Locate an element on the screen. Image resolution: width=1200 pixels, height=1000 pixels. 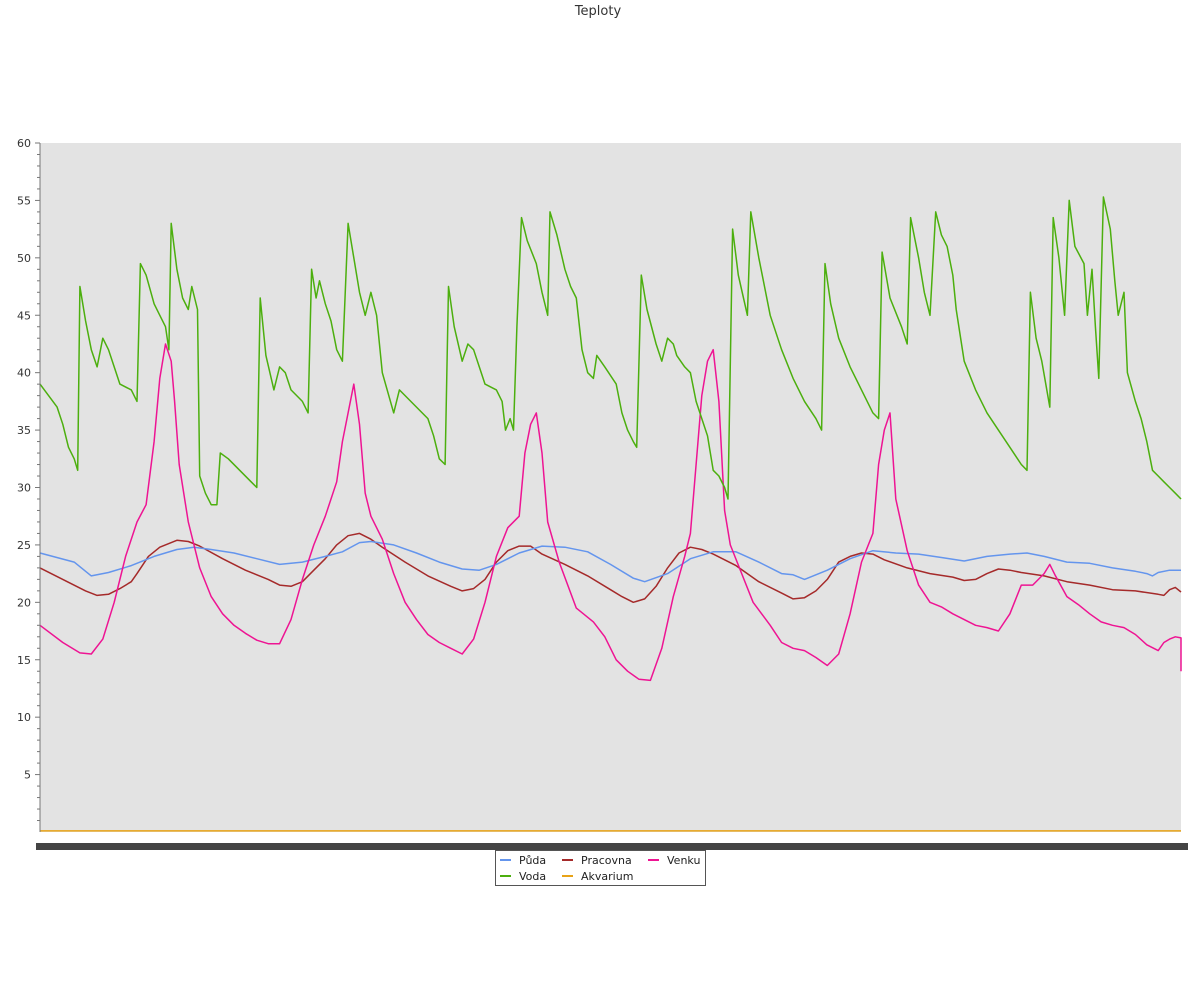
y-tick-label: 40 is located at coordinates (24, 373).